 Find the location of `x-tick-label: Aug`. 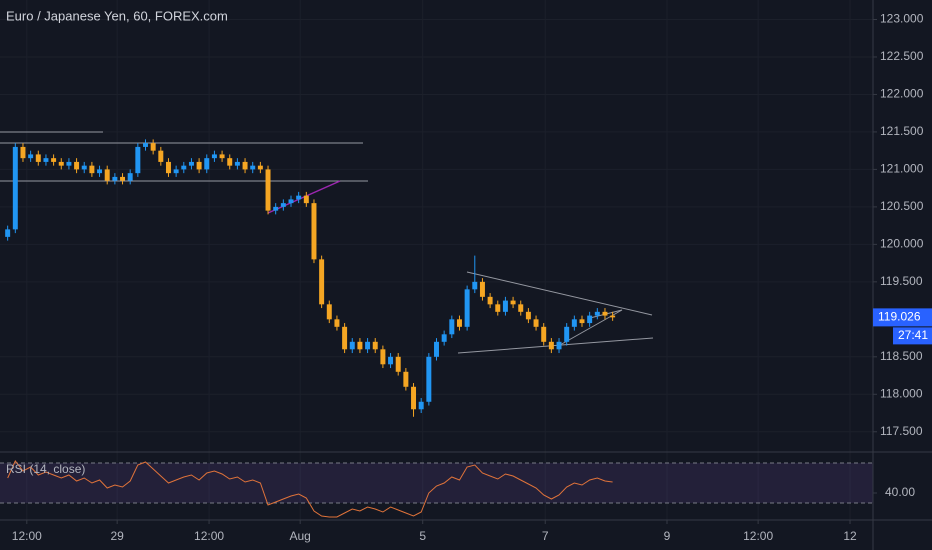

x-tick-label: Aug is located at coordinates (300, 536).